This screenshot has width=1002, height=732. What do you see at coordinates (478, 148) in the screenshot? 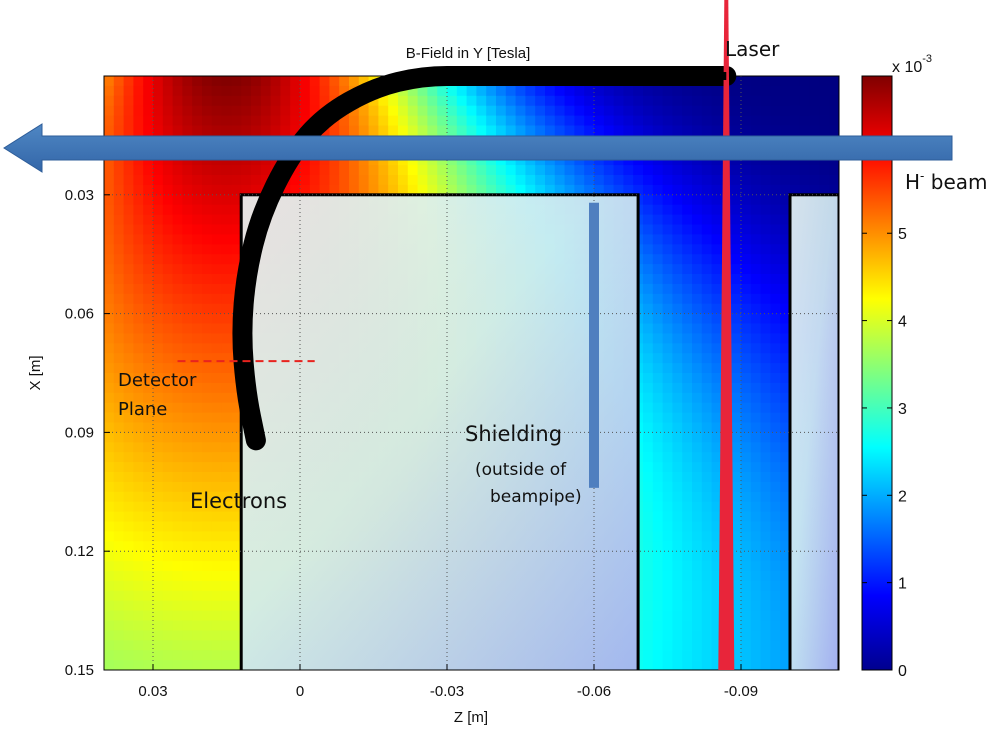
I see `beam-arrow` at bounding box center [478, 148].